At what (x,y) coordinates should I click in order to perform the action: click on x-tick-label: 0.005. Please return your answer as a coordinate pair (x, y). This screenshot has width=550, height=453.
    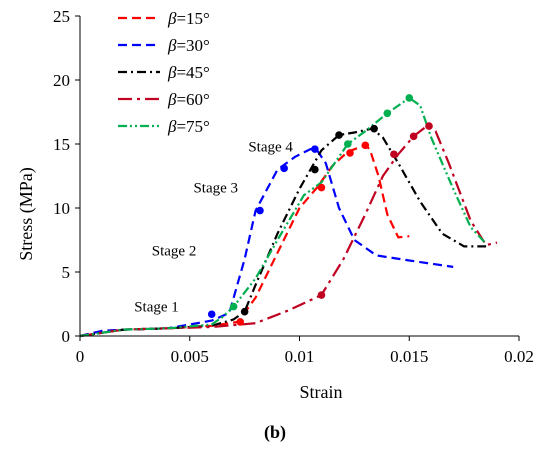
    Looking at the image, I should click on (190, 356).